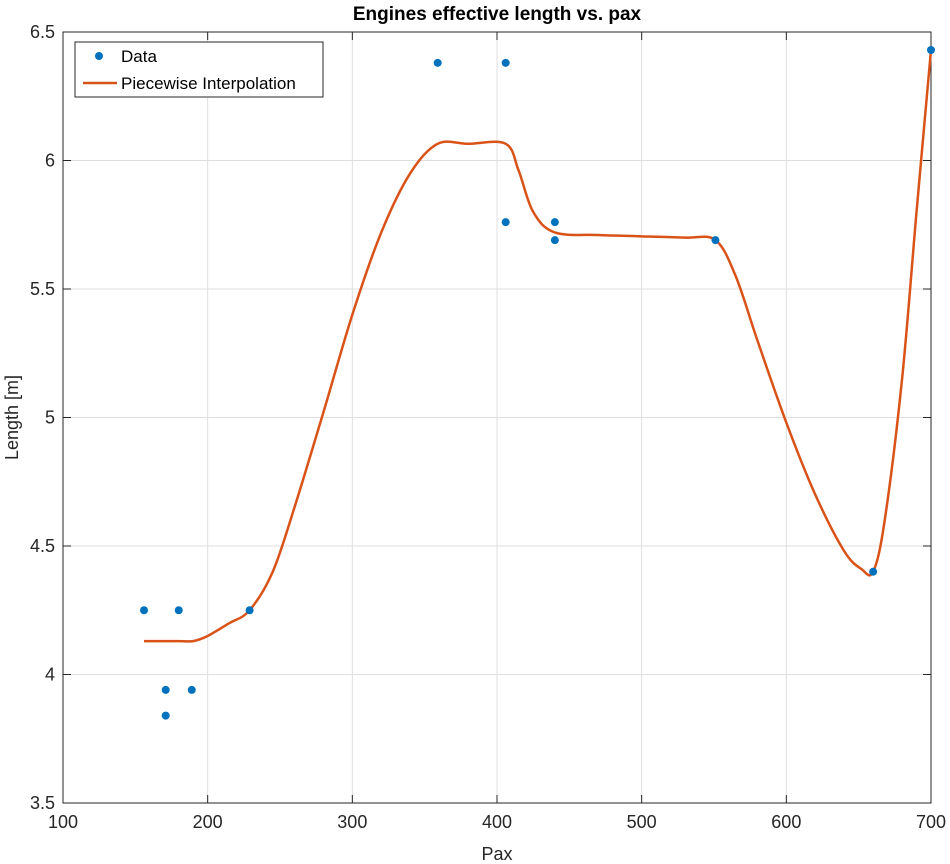  Describe the element at coordinates (50, 418) in the screenshot. I see `y-tick-label: 5` at that location.